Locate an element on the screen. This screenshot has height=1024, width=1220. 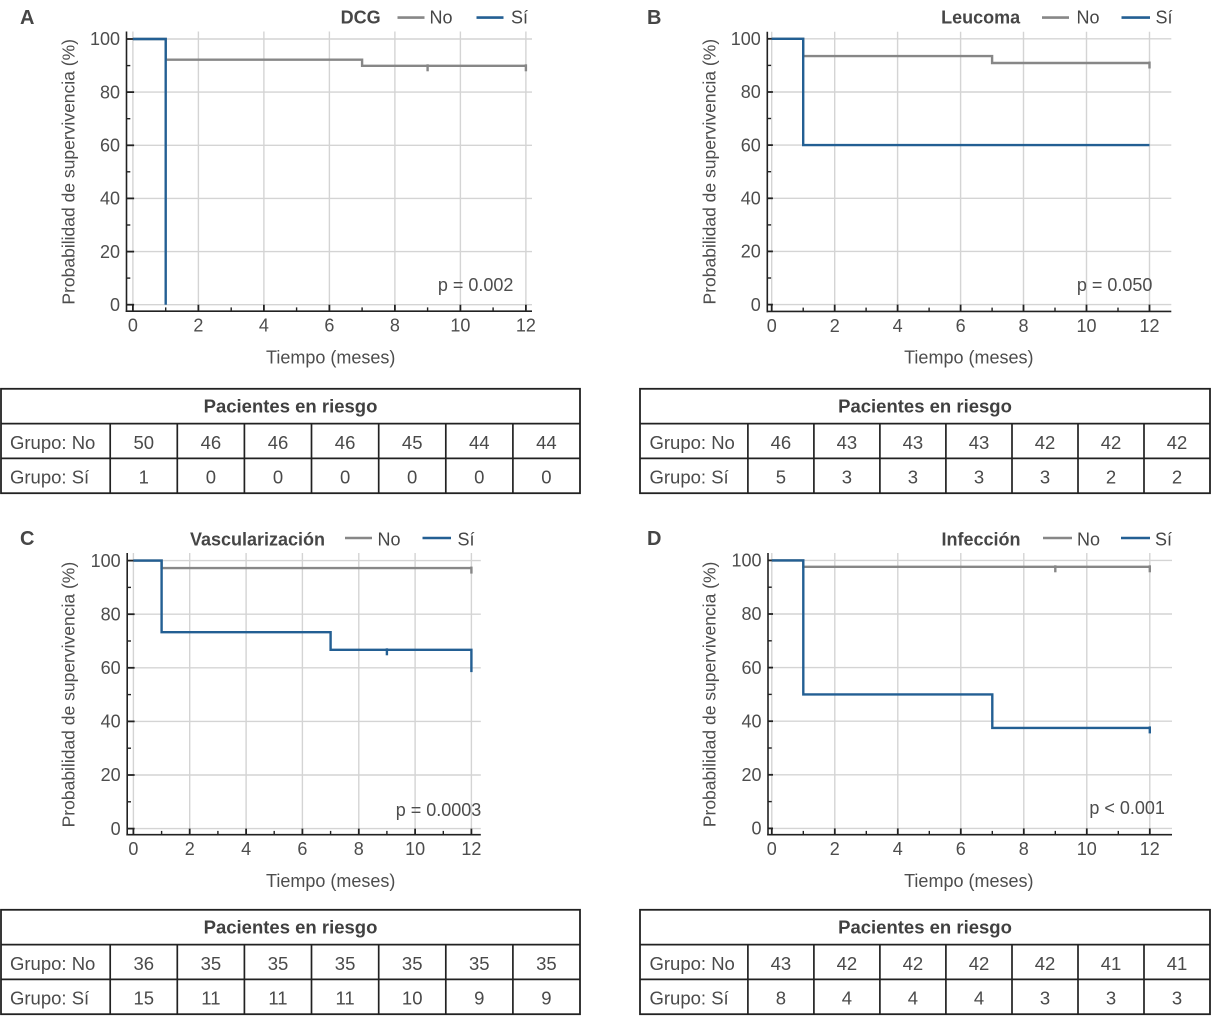
svg-text: p = 0.002 is located at coordinates (476, 285).